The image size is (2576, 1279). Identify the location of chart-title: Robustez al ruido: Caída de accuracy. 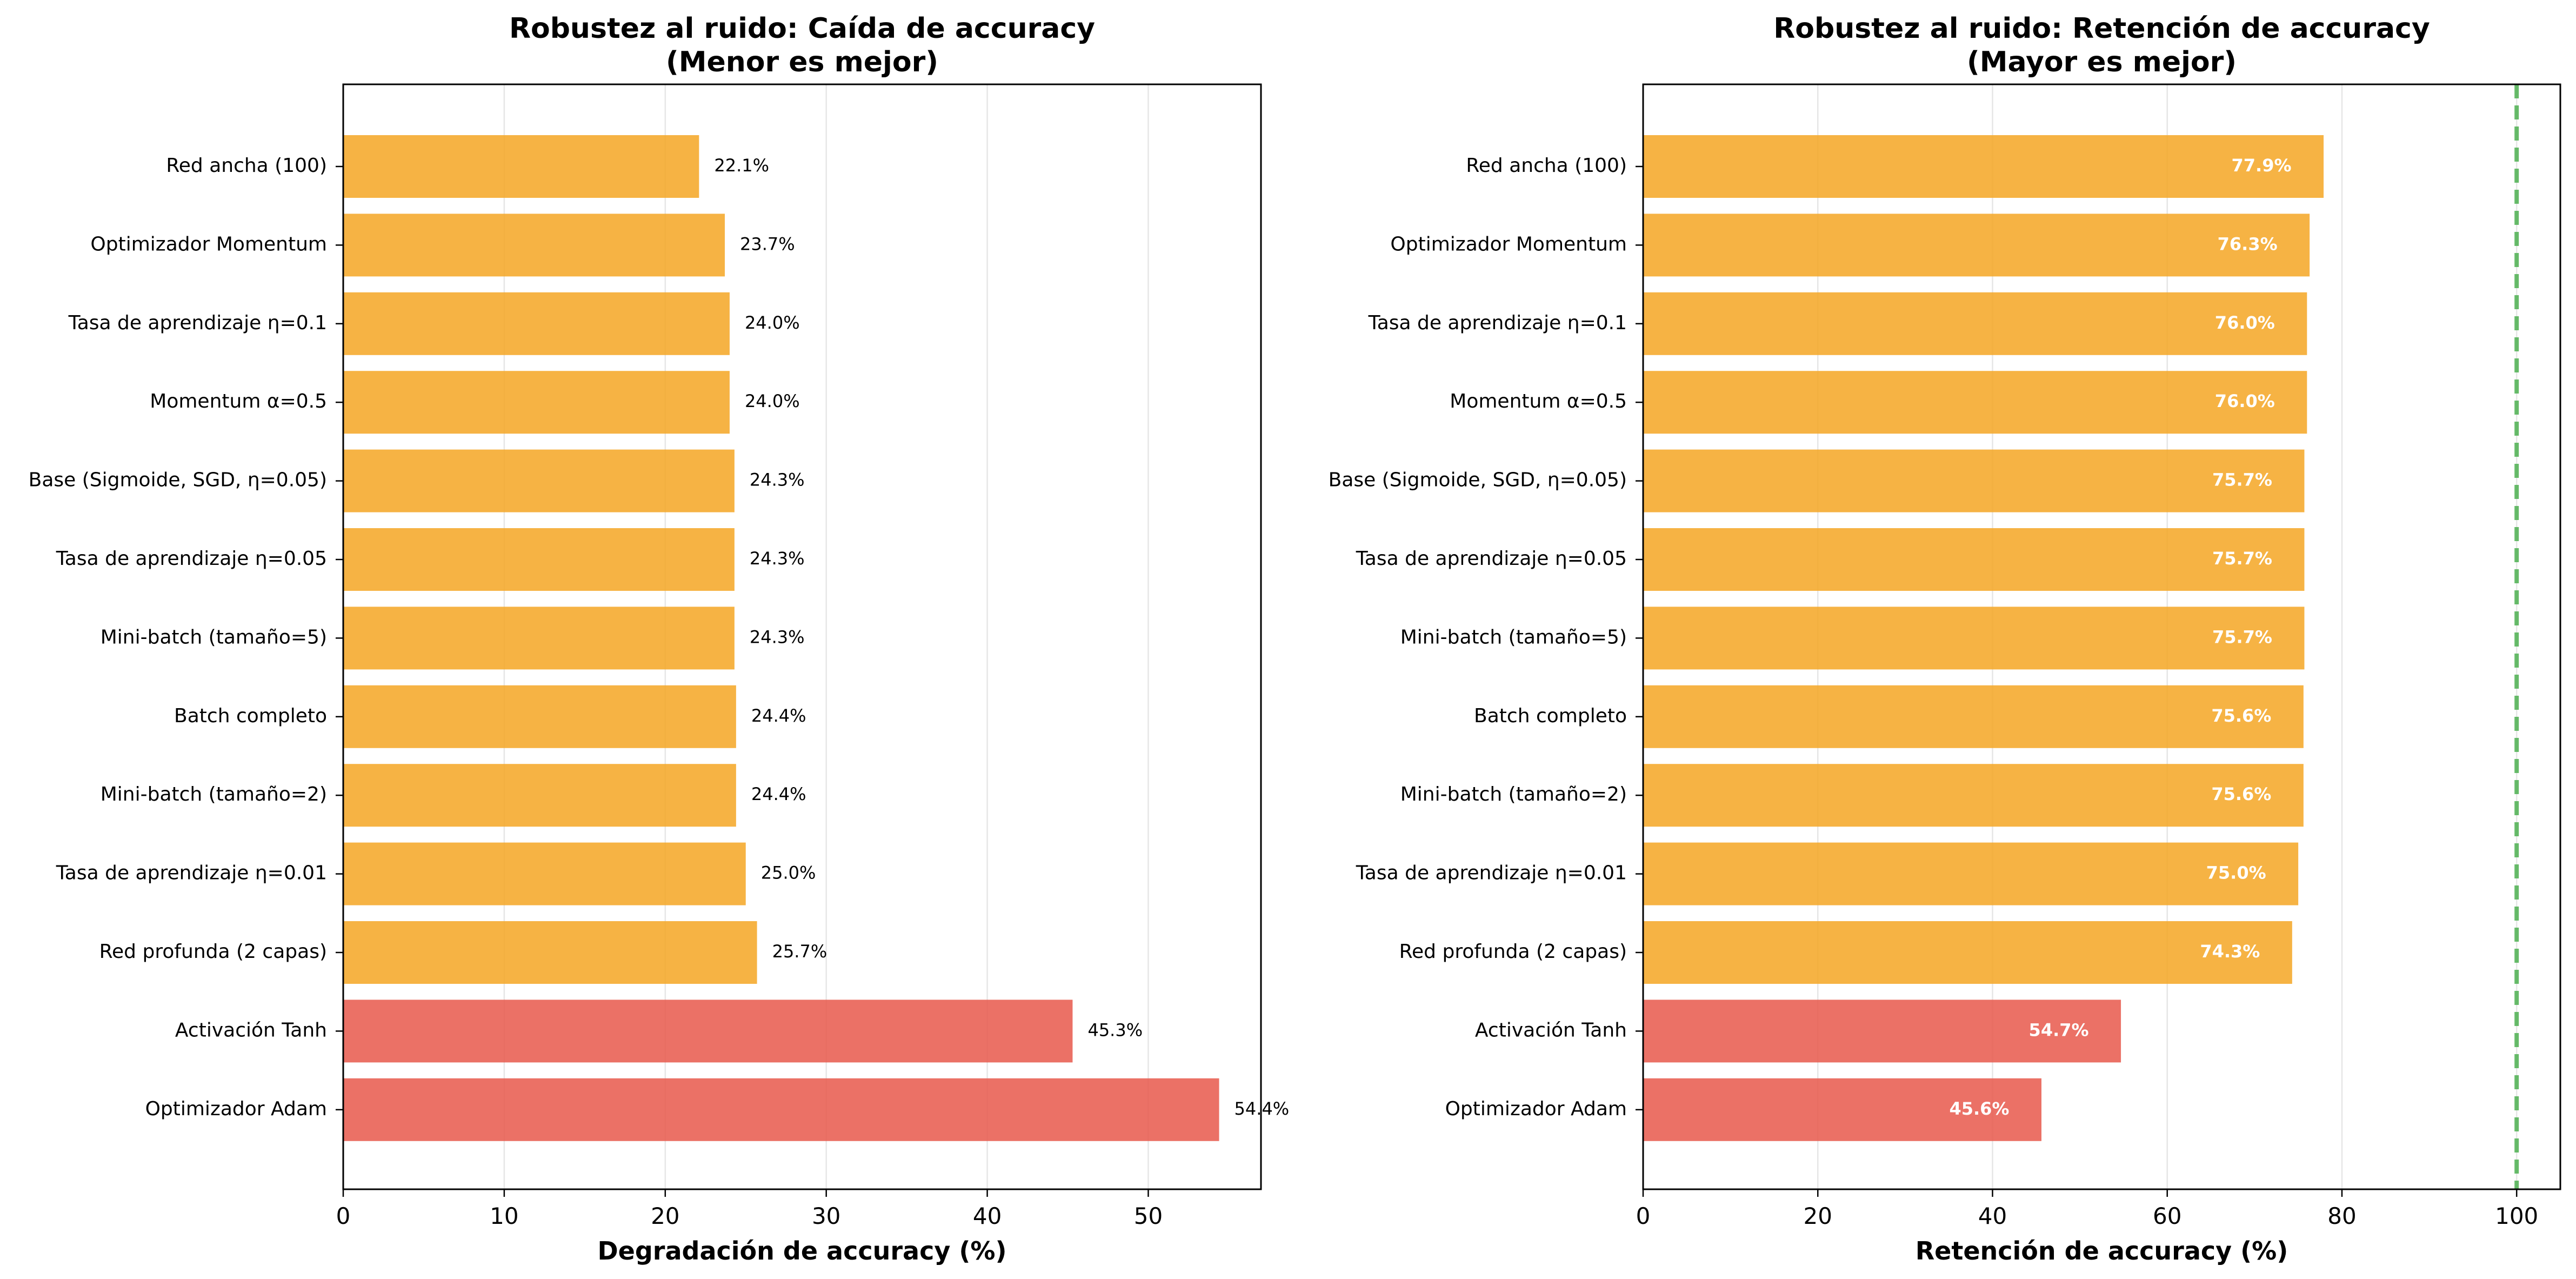
(802, 28).